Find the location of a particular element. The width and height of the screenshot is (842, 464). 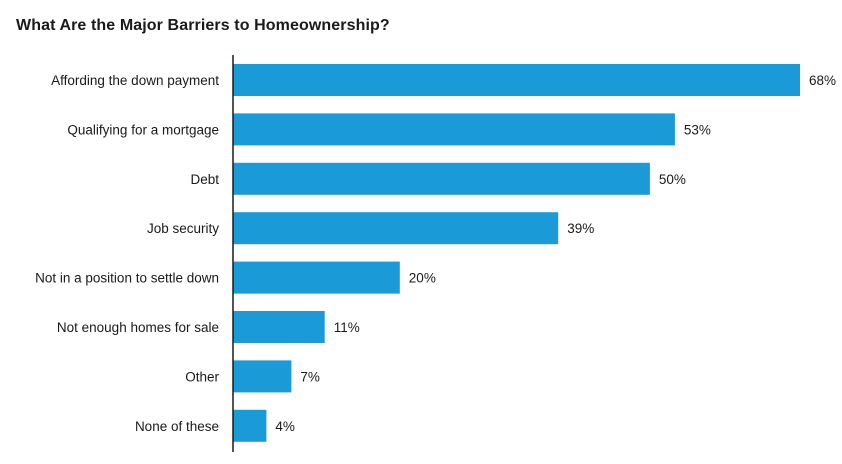

value-label: 4% is located at coordinates (285, 426).